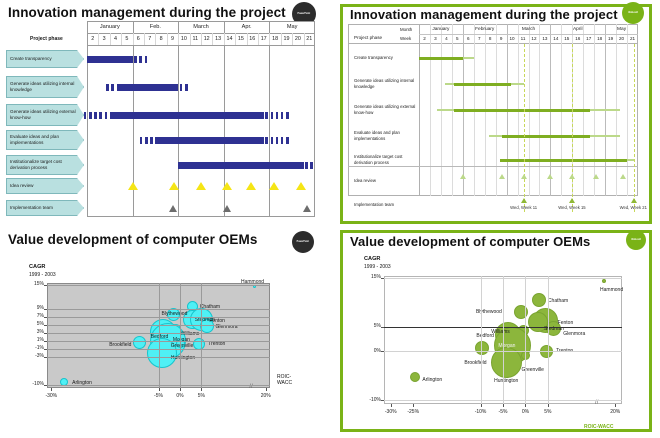  Describe the element at coordinates (622, 38) in the screenshot. I see `gantt-right-week-label: 20` at that location.